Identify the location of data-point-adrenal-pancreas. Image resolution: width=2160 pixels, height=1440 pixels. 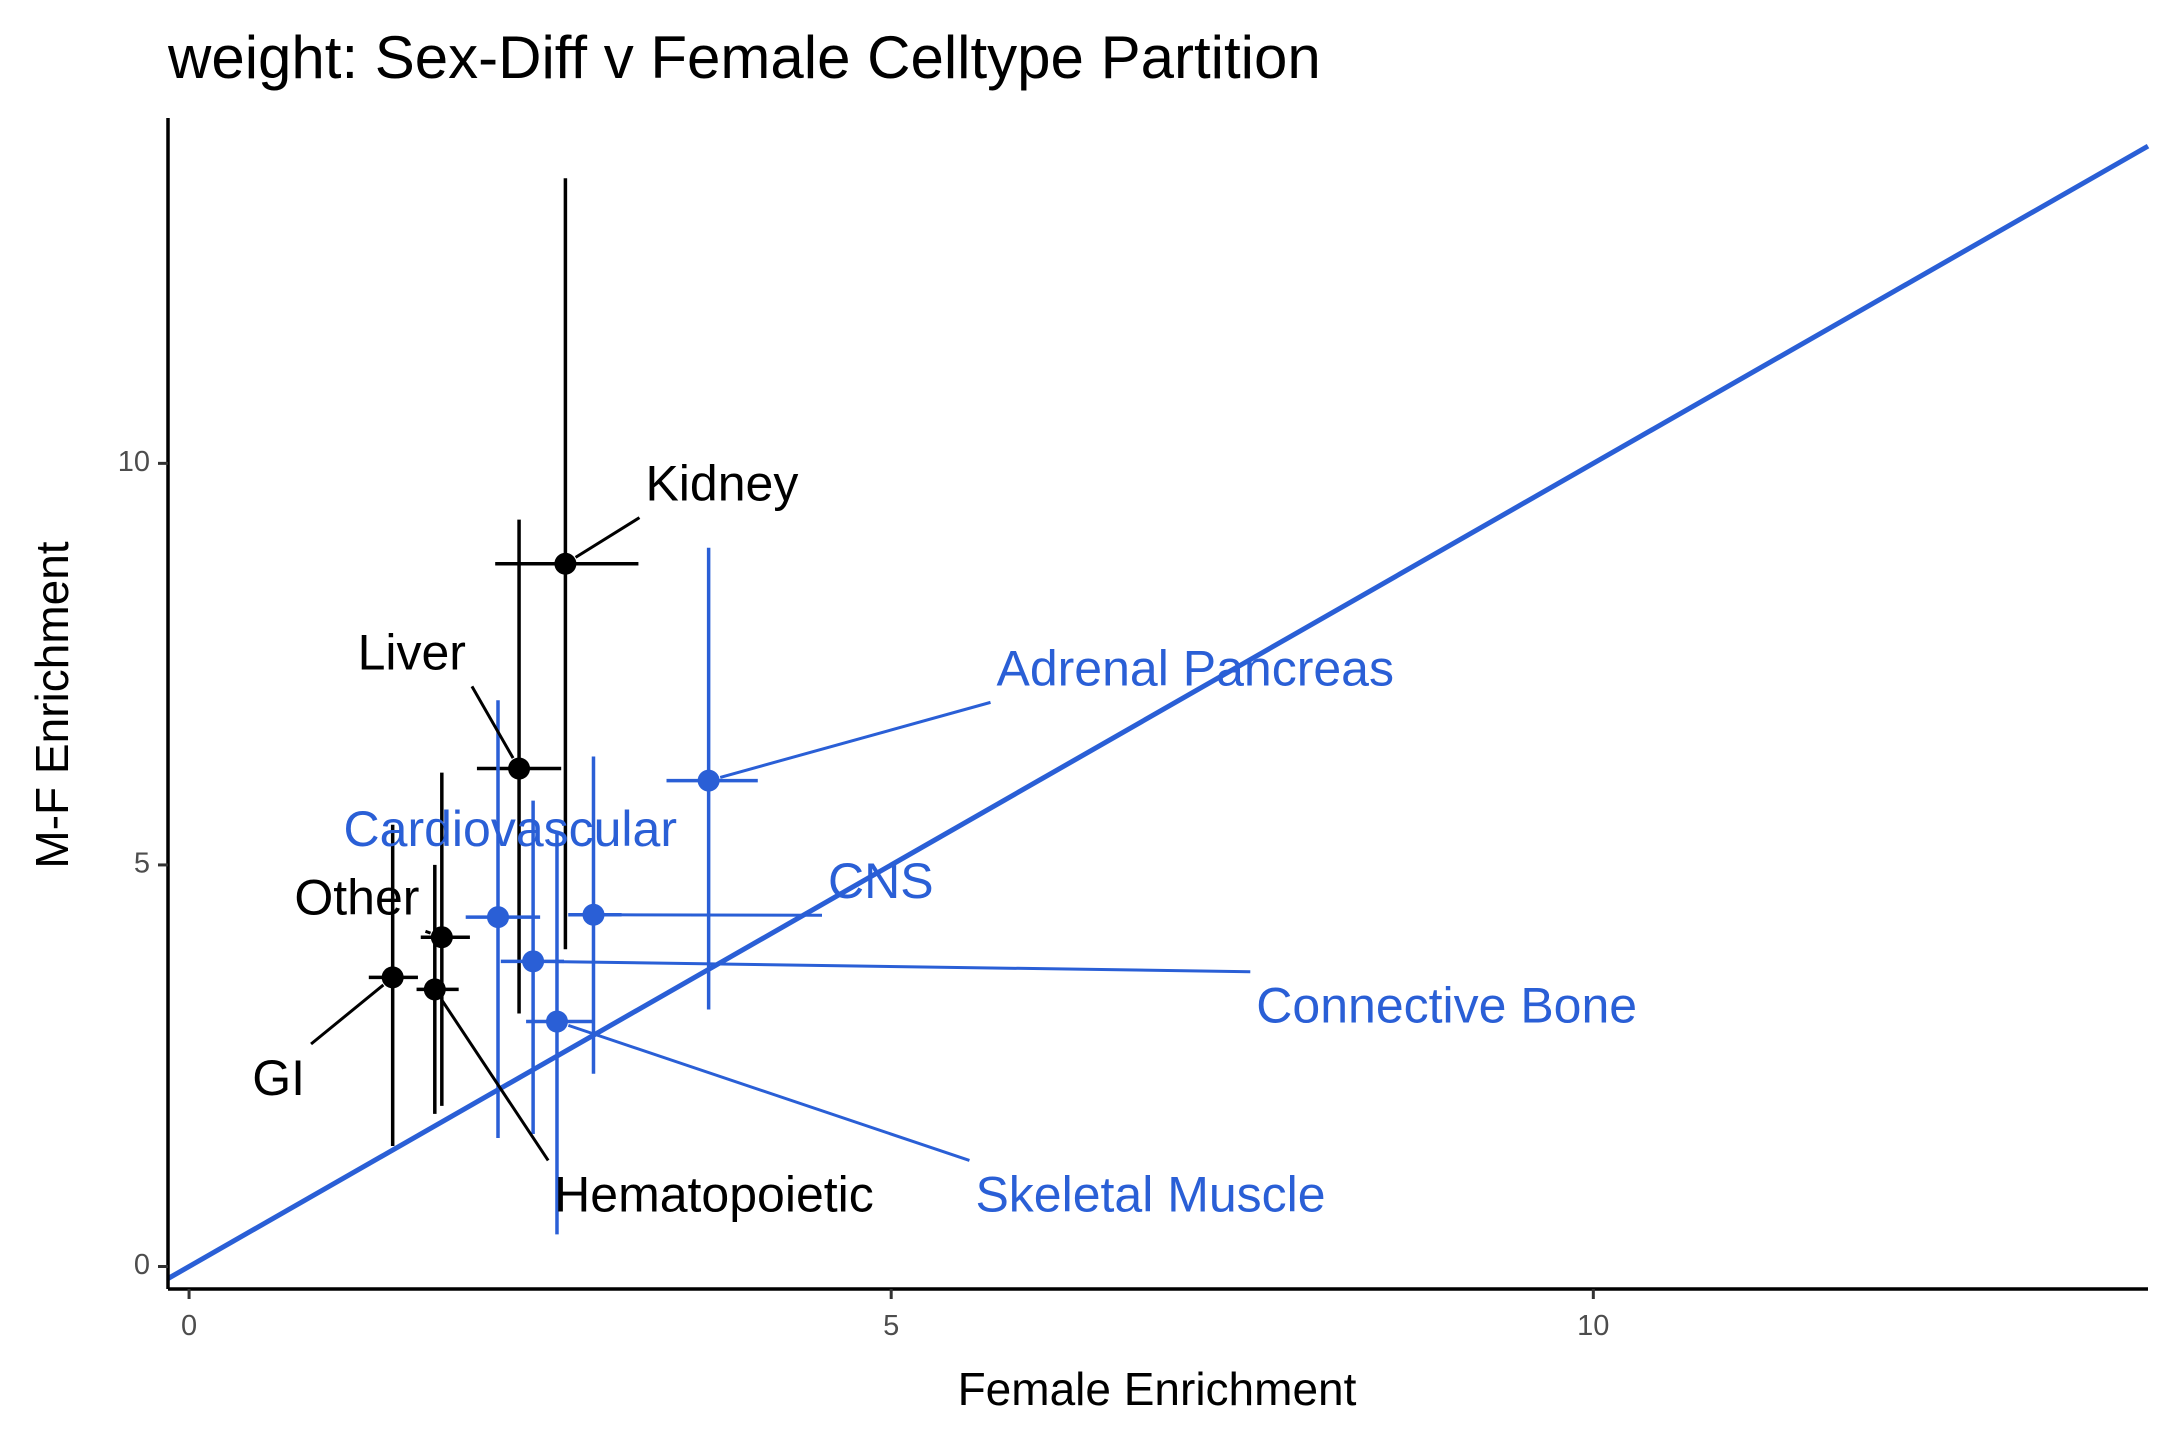
(708, 780).